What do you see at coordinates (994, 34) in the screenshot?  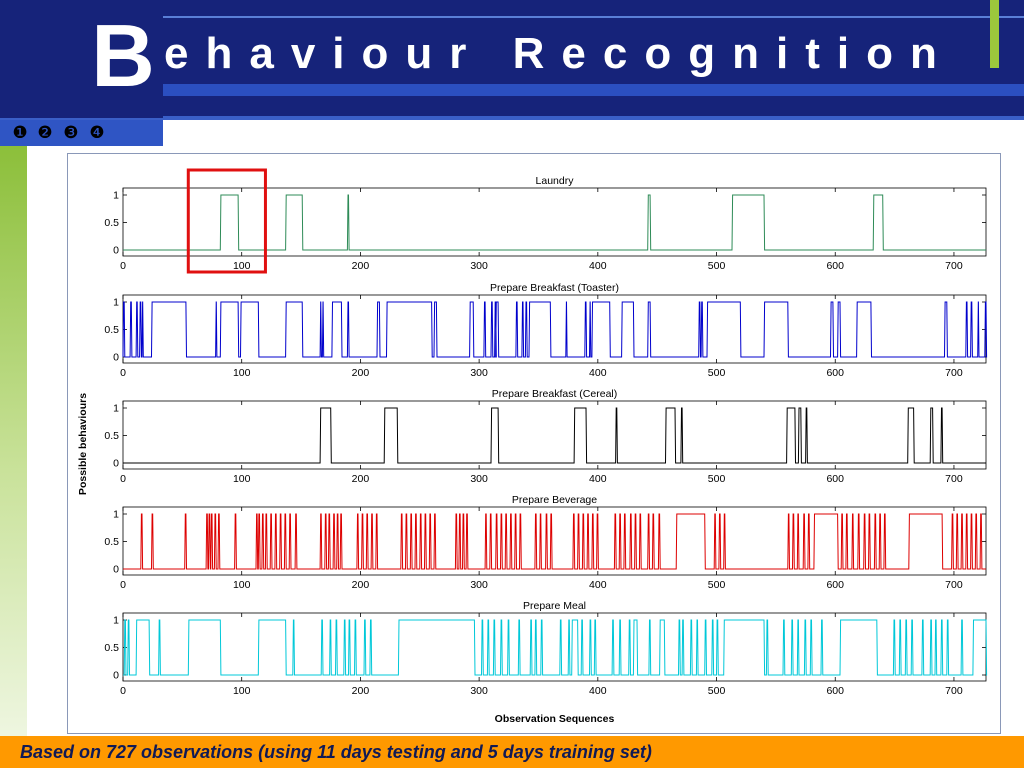 I see `accent-bar` at bounding box center [994, 34].